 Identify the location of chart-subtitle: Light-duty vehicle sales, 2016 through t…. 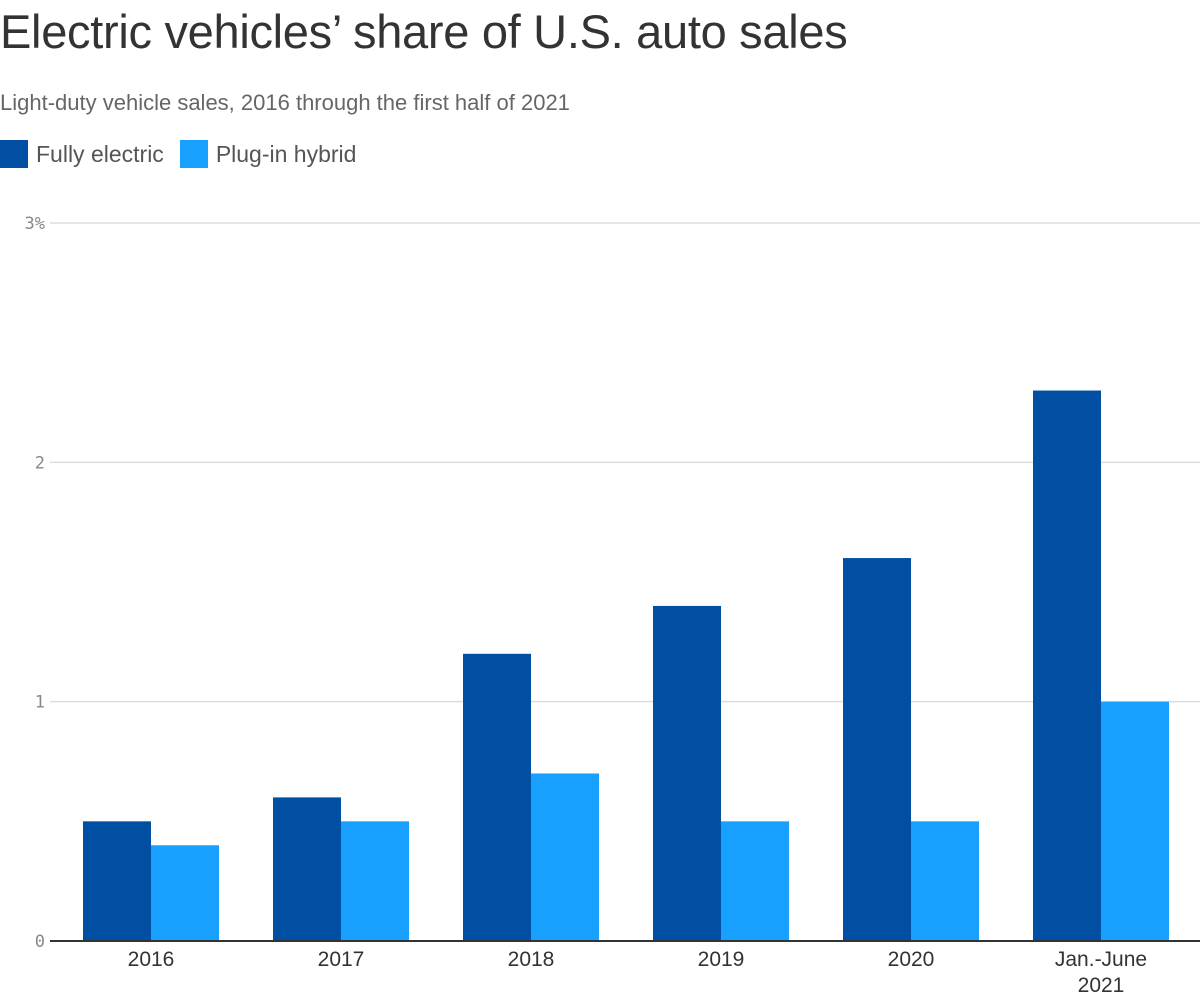
(285, 102).